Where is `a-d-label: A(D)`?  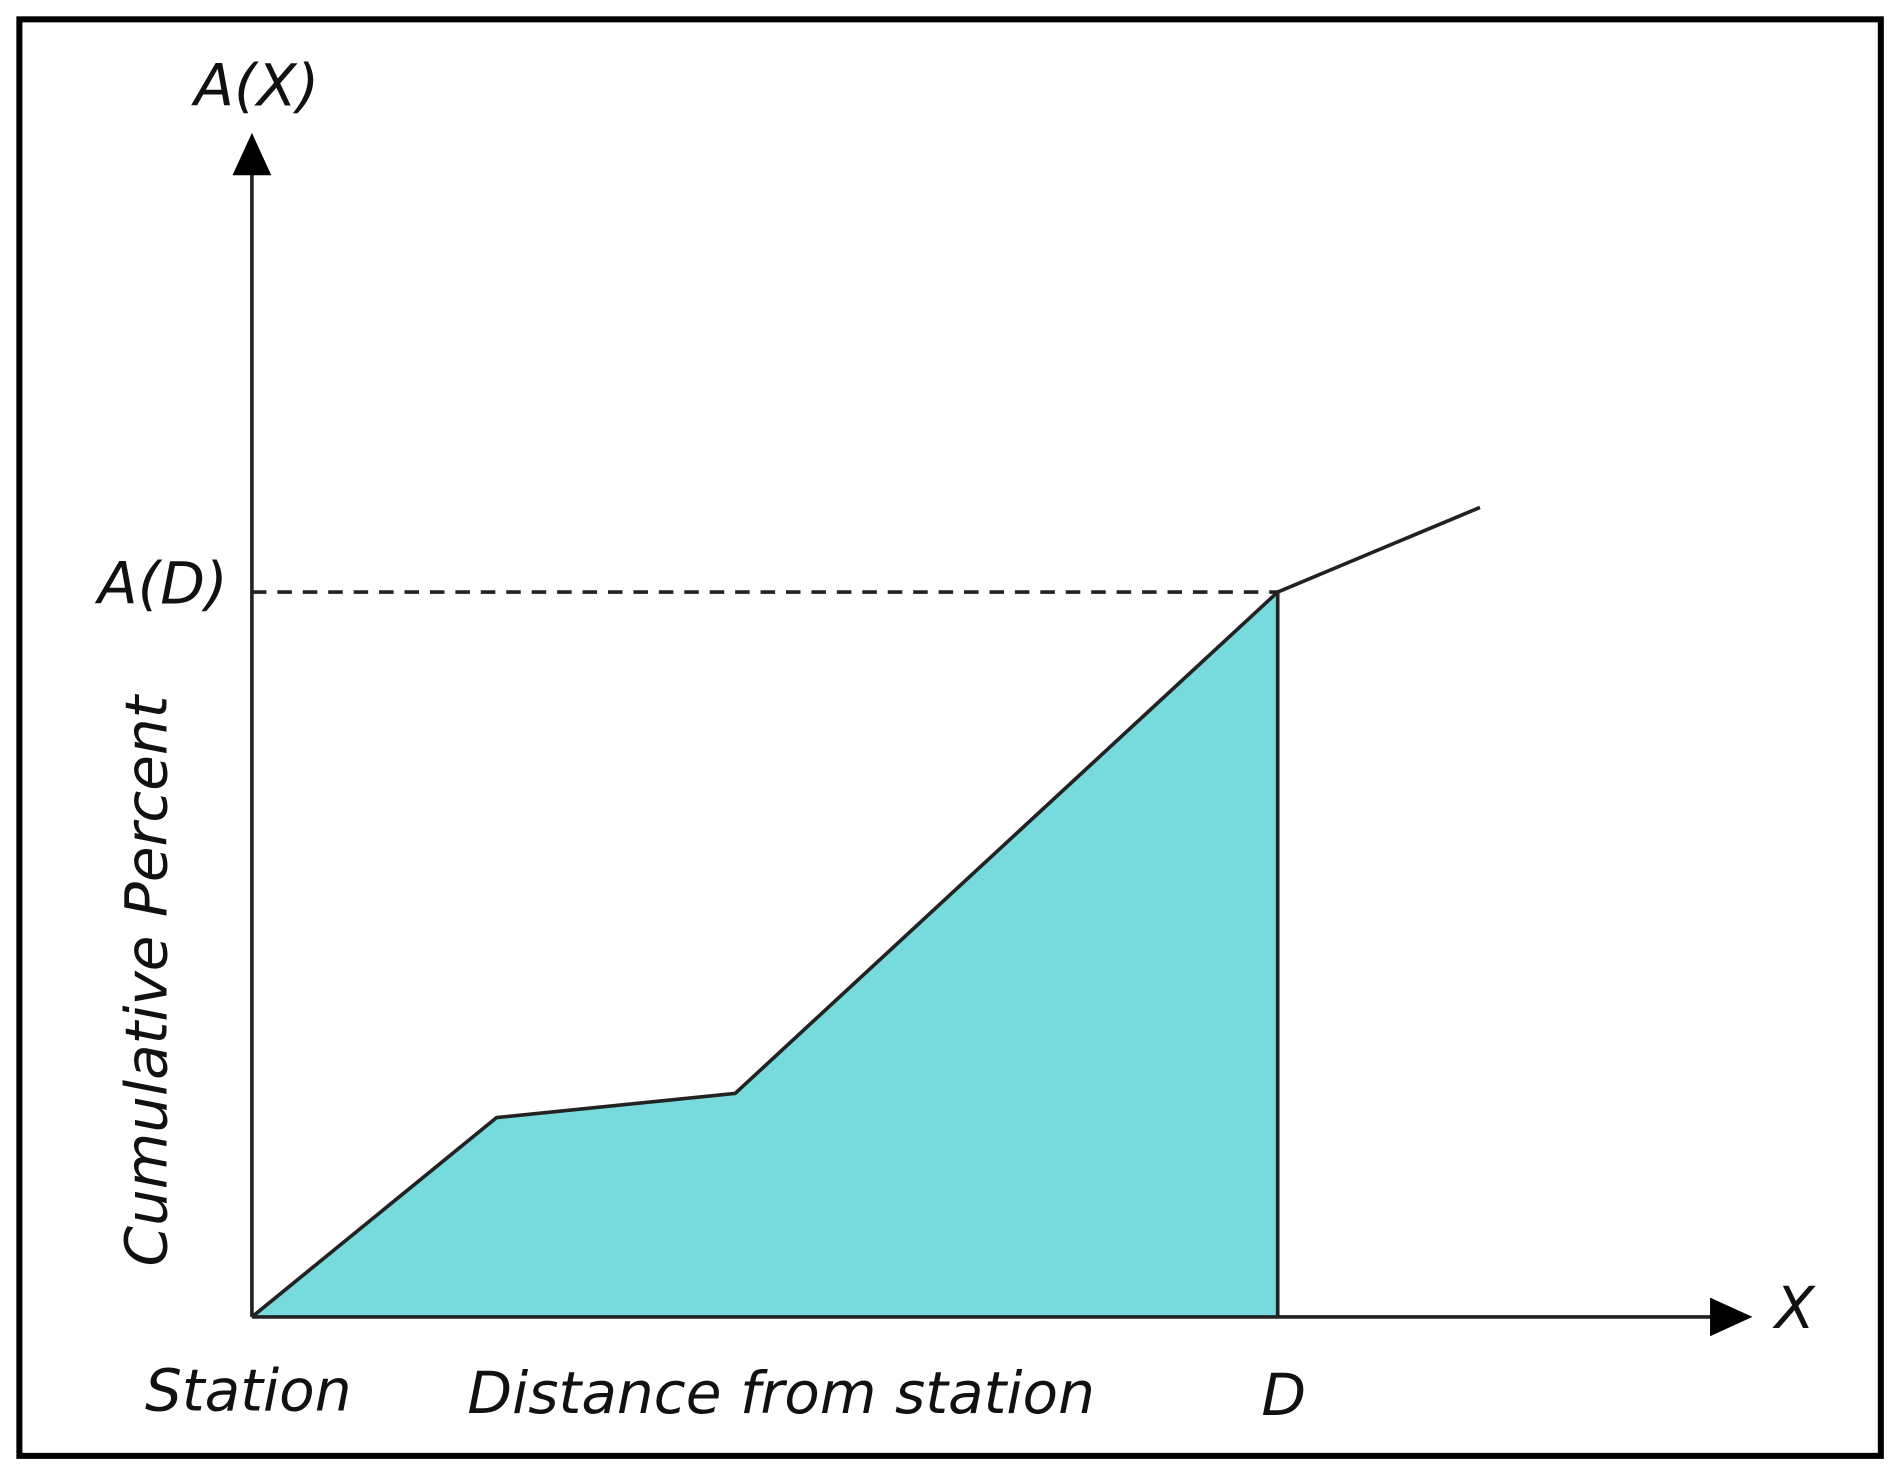
a-d-label: A(D) is located at coordinates (161, 583).